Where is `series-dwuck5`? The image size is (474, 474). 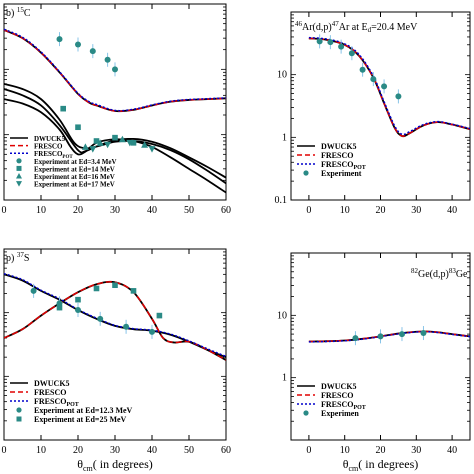
series-dwuck5 is located at coordinates (115, 320).